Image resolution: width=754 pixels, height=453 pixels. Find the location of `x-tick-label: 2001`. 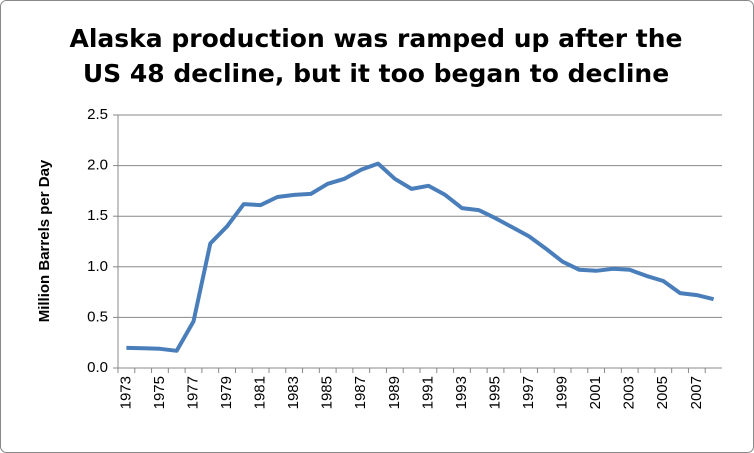

x-tick-label: 2001 is located at coordinates (595, 392).